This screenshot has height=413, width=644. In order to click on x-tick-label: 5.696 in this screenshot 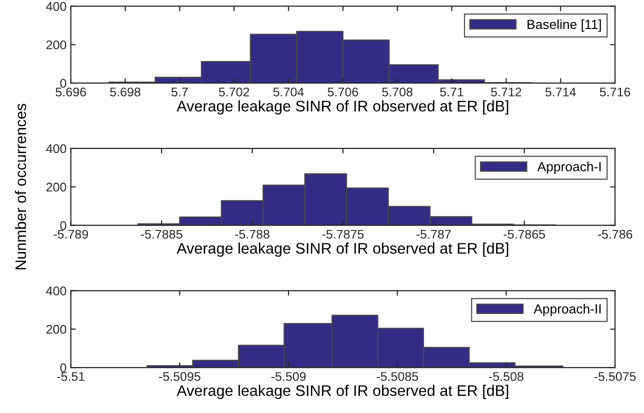, I will do `click(71, 92)`.